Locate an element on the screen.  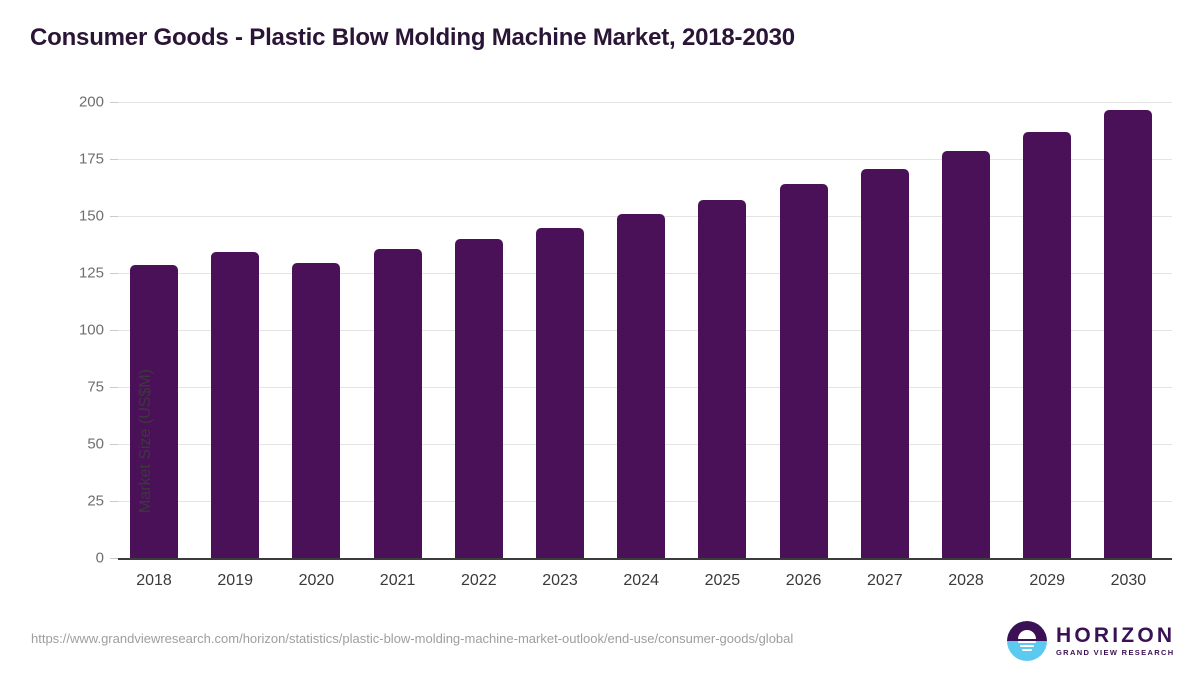
y-tick-label: 50 is located at coordinates (95, 444).